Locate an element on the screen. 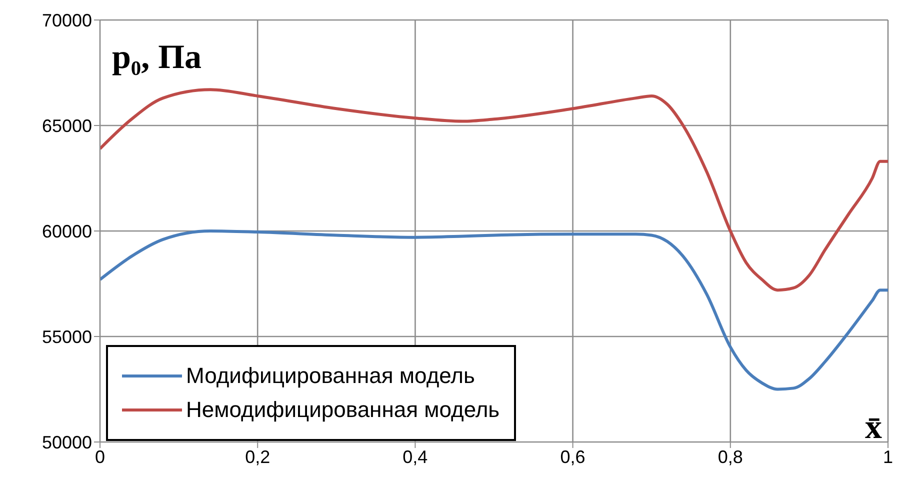 The width and height of the screenshot is (902, 496). x-tick-label: 0 is located at coordinates (100, 456).